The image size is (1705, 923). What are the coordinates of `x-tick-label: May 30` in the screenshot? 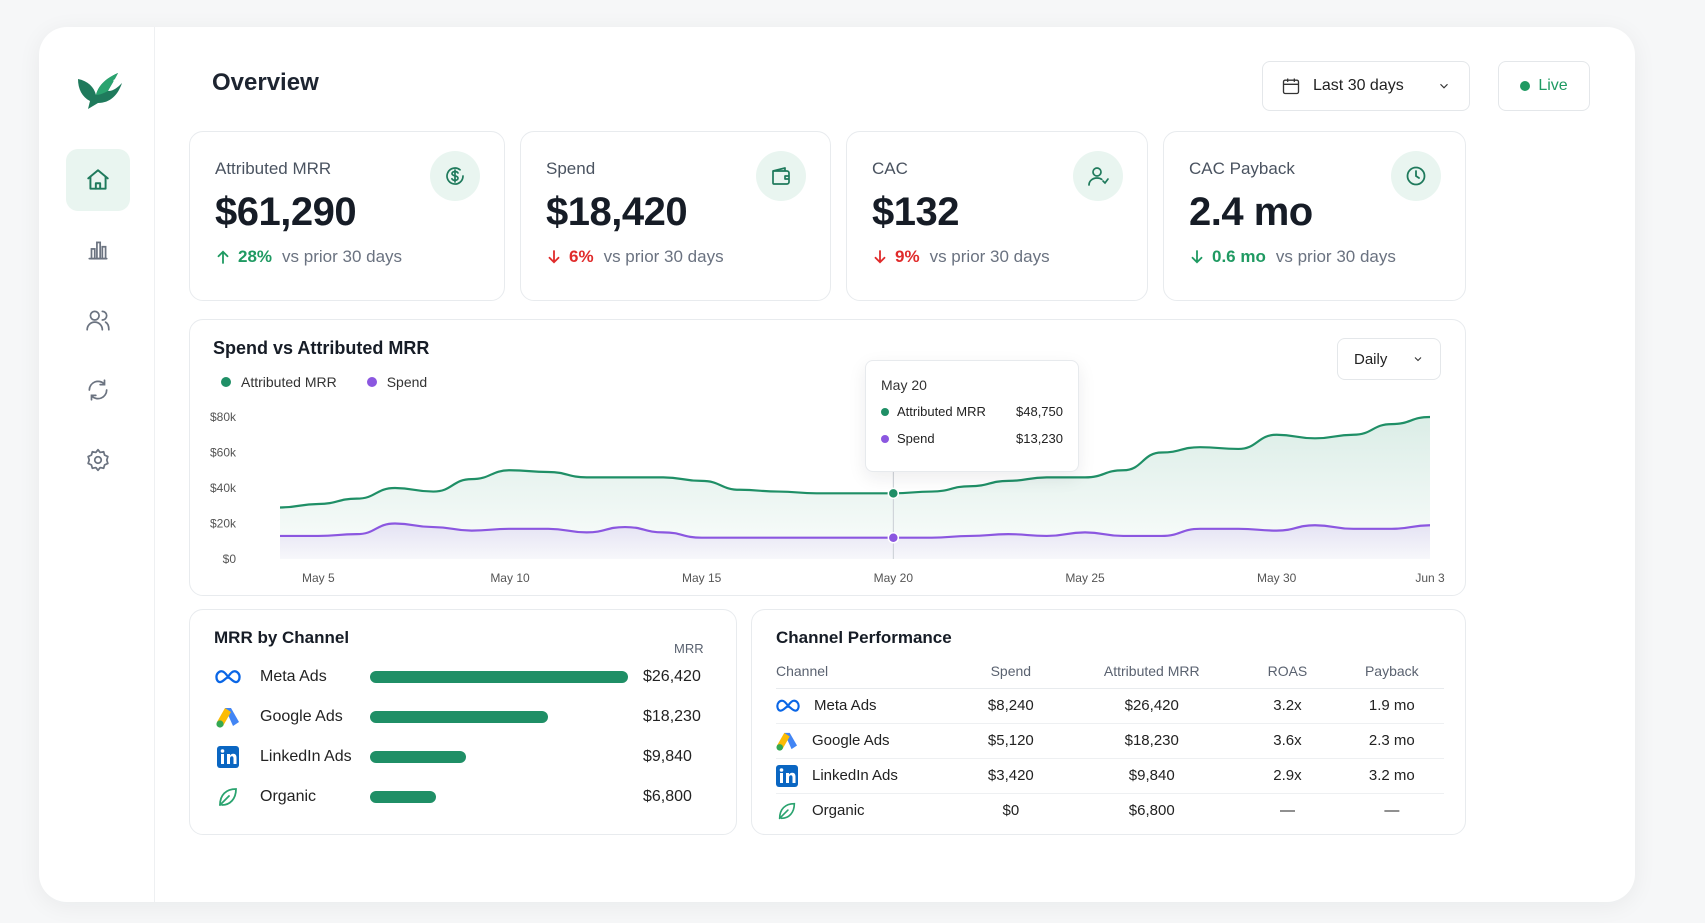 It's located at (1277, 578).